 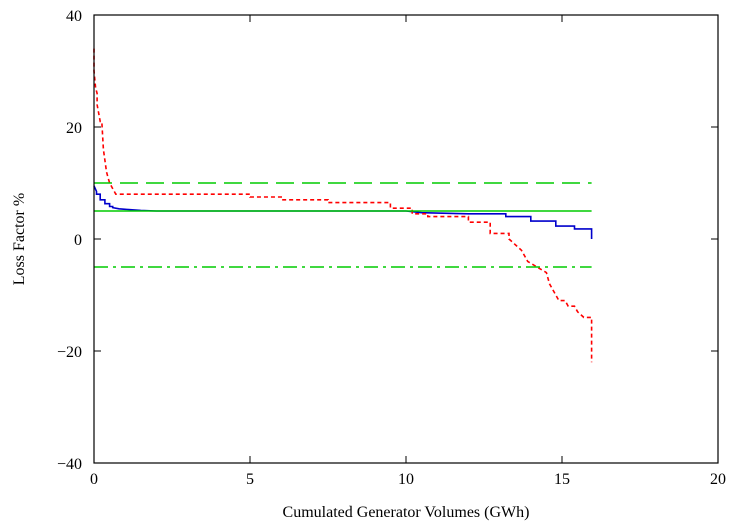 I want to click on y-tick-label: −20, so click(x=69, y=352).